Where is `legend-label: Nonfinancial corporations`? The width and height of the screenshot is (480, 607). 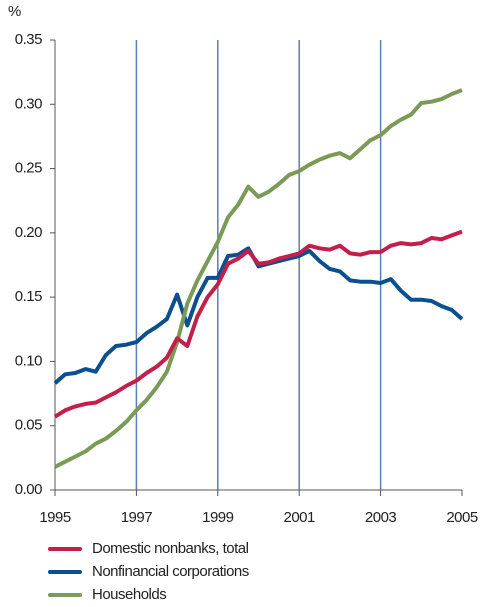
legend-label: Nonfinancial corporations is located at coordinates (170, 571).